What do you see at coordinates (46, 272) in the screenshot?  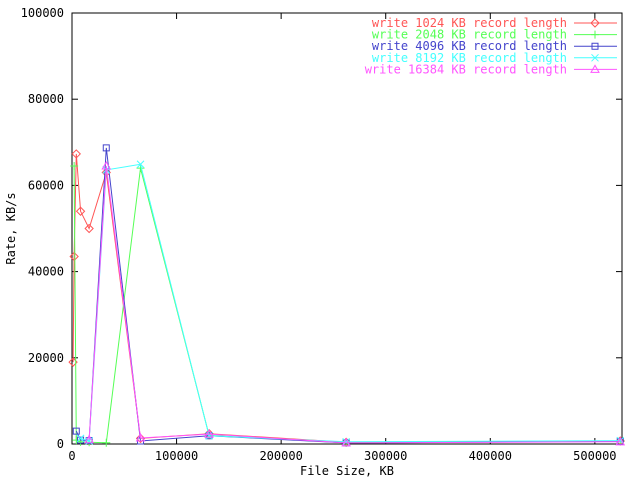 I see `y-tick-label: 40000` at bounding box center [46, 272].